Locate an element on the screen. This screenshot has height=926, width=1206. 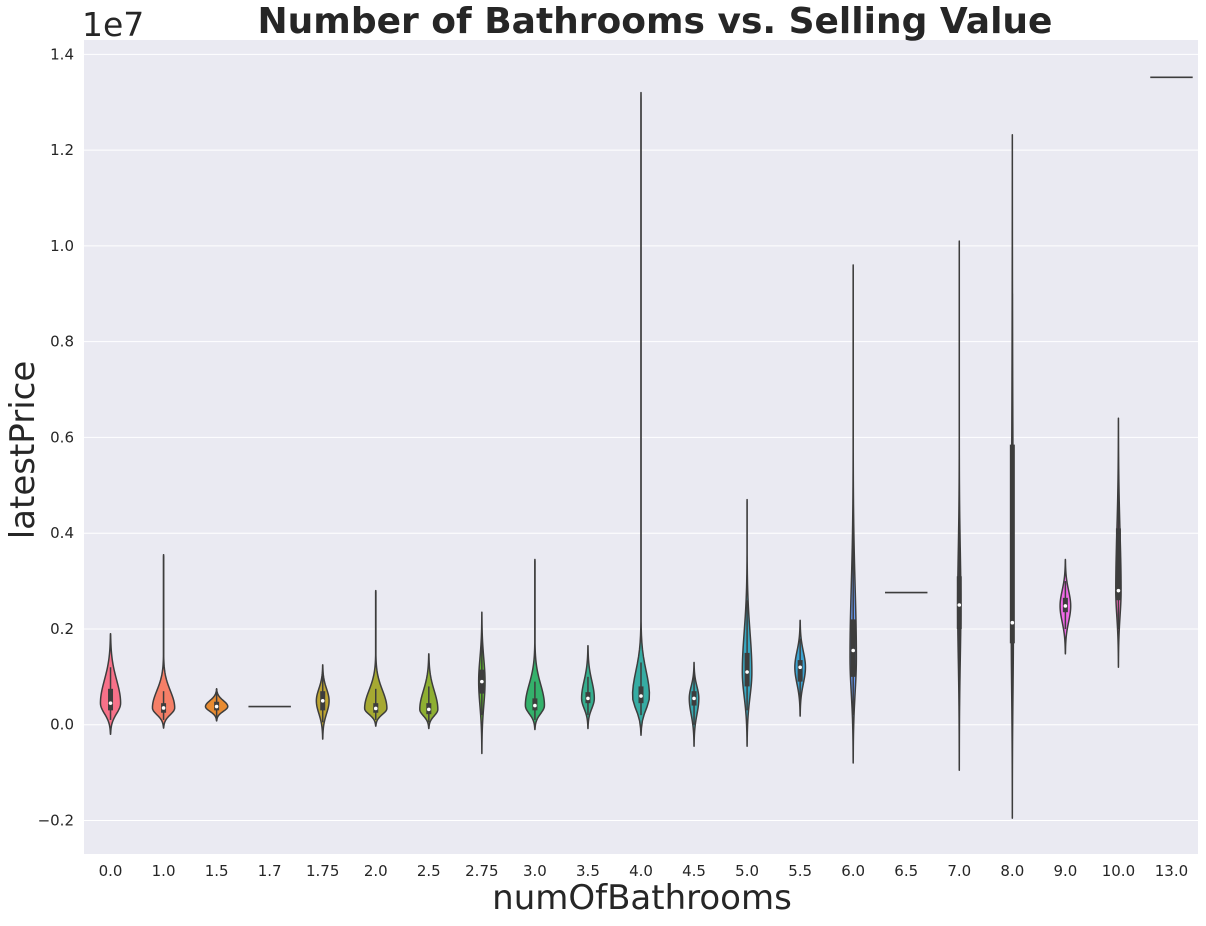
x-tick-label: 10.0 is located at coordinates (1118, 871).